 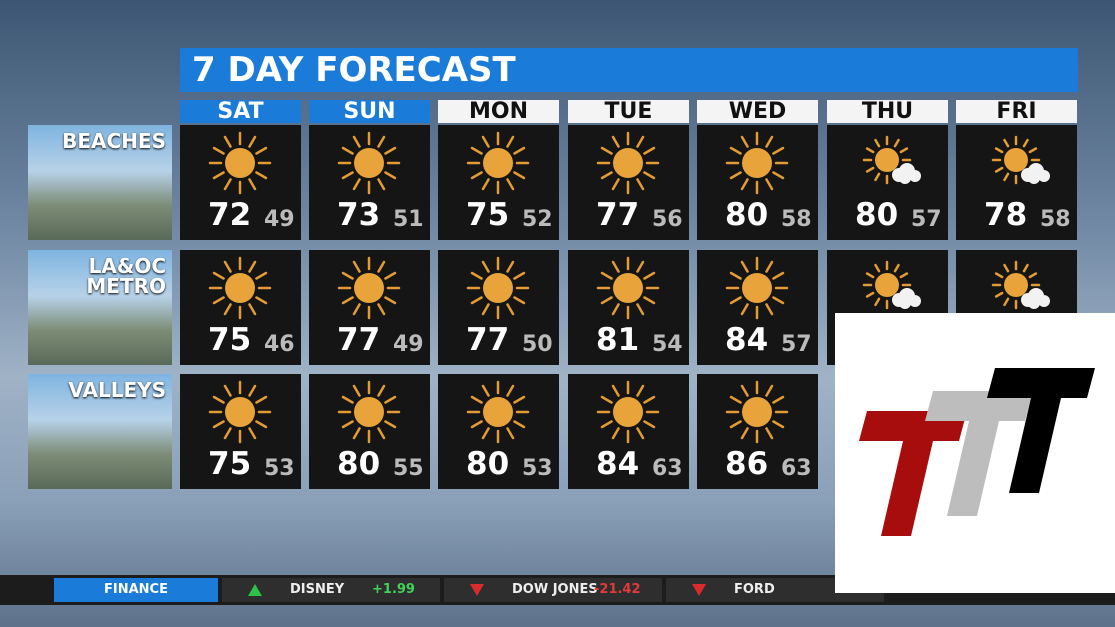 I want to click on high-temp: 72, so click(x=230, y=215).